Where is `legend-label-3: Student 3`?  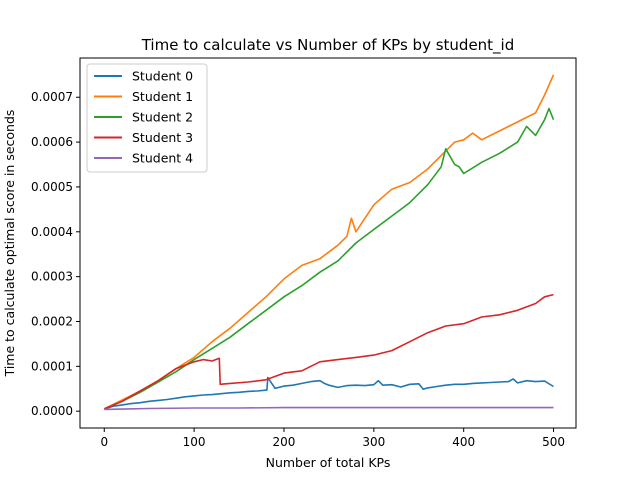 legend-label-3: Student 3 is located at coordinates (162, 137).